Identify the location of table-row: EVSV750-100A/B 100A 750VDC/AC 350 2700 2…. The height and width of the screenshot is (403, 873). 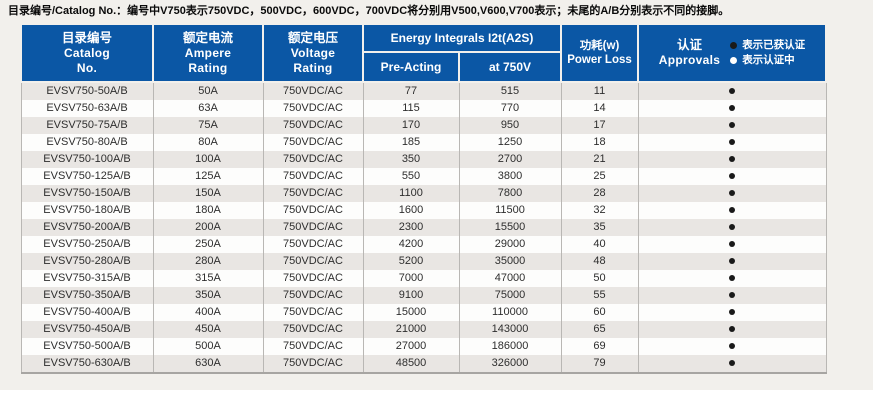
(423, 159).